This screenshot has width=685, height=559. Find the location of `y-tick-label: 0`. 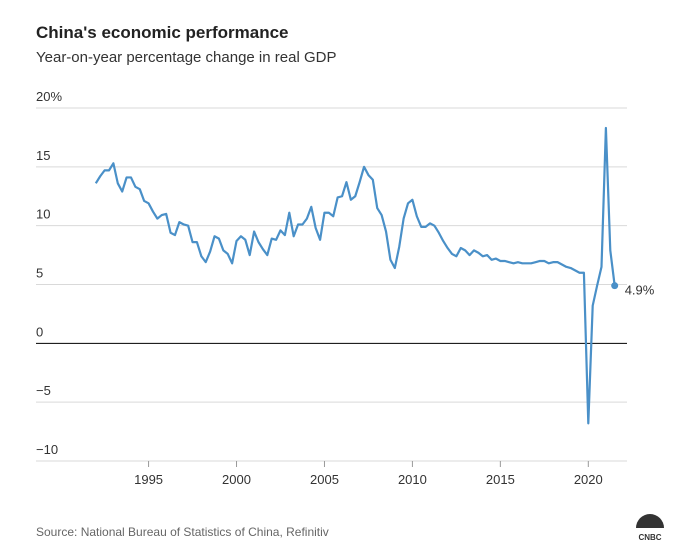

y-tick-label: 0 is located at coordinates (39, 331).